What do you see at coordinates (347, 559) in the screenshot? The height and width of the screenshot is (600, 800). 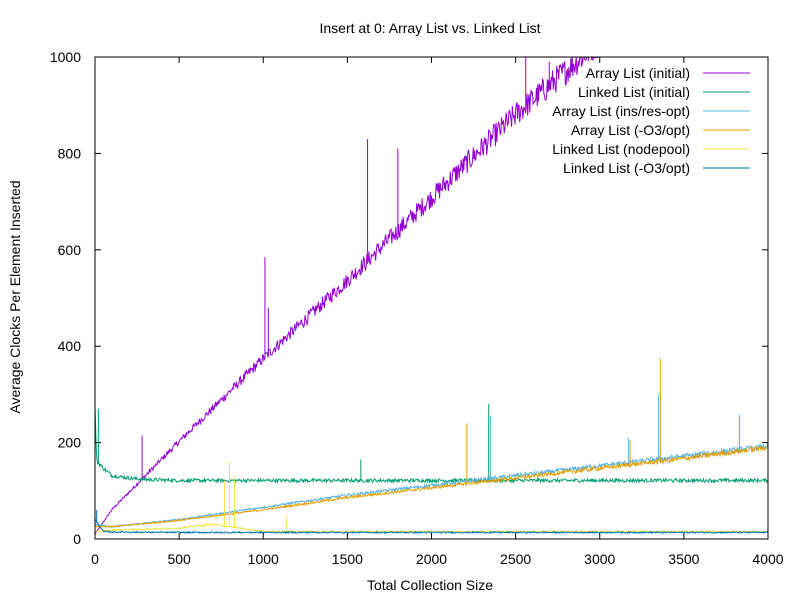 I see `x-tick-label: 1500` at bounding box center [347, 559].